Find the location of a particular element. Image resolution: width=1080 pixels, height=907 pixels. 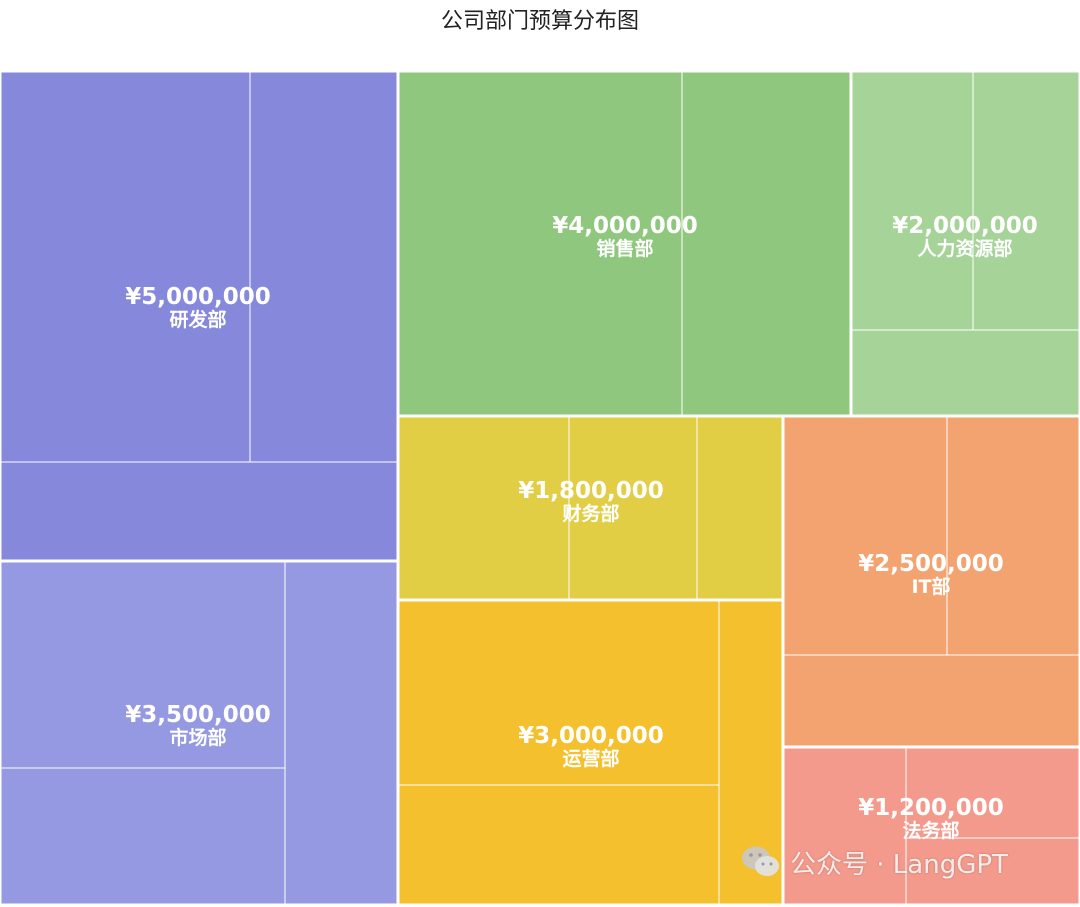

treemap-value-label: ¥5,000,000 is located at coordinates (198, 297).